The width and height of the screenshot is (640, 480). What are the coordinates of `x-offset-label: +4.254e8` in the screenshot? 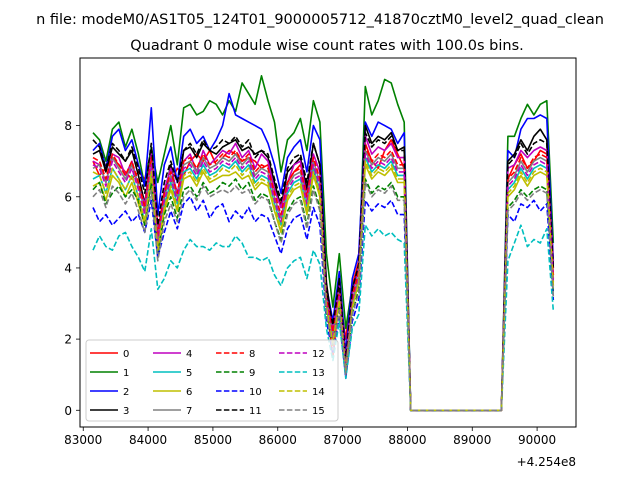 It's located at (546, 462).